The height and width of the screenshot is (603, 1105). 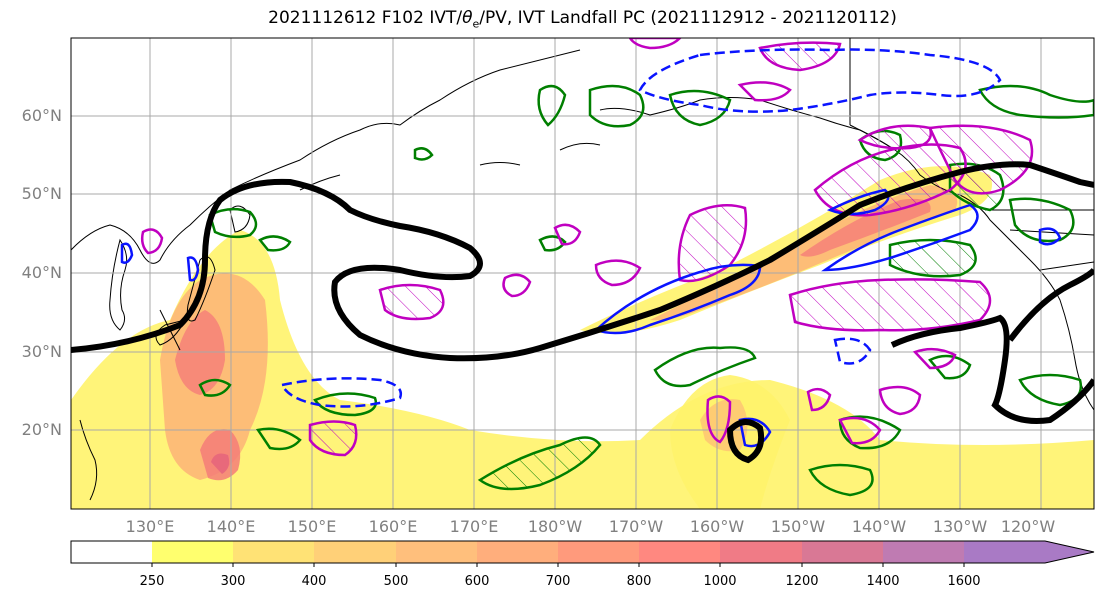 What do you see at coordinates (964, 581) in the screenshot?
I see `colorbar-tick-1600: 1600` at bounding box center [964, 581].